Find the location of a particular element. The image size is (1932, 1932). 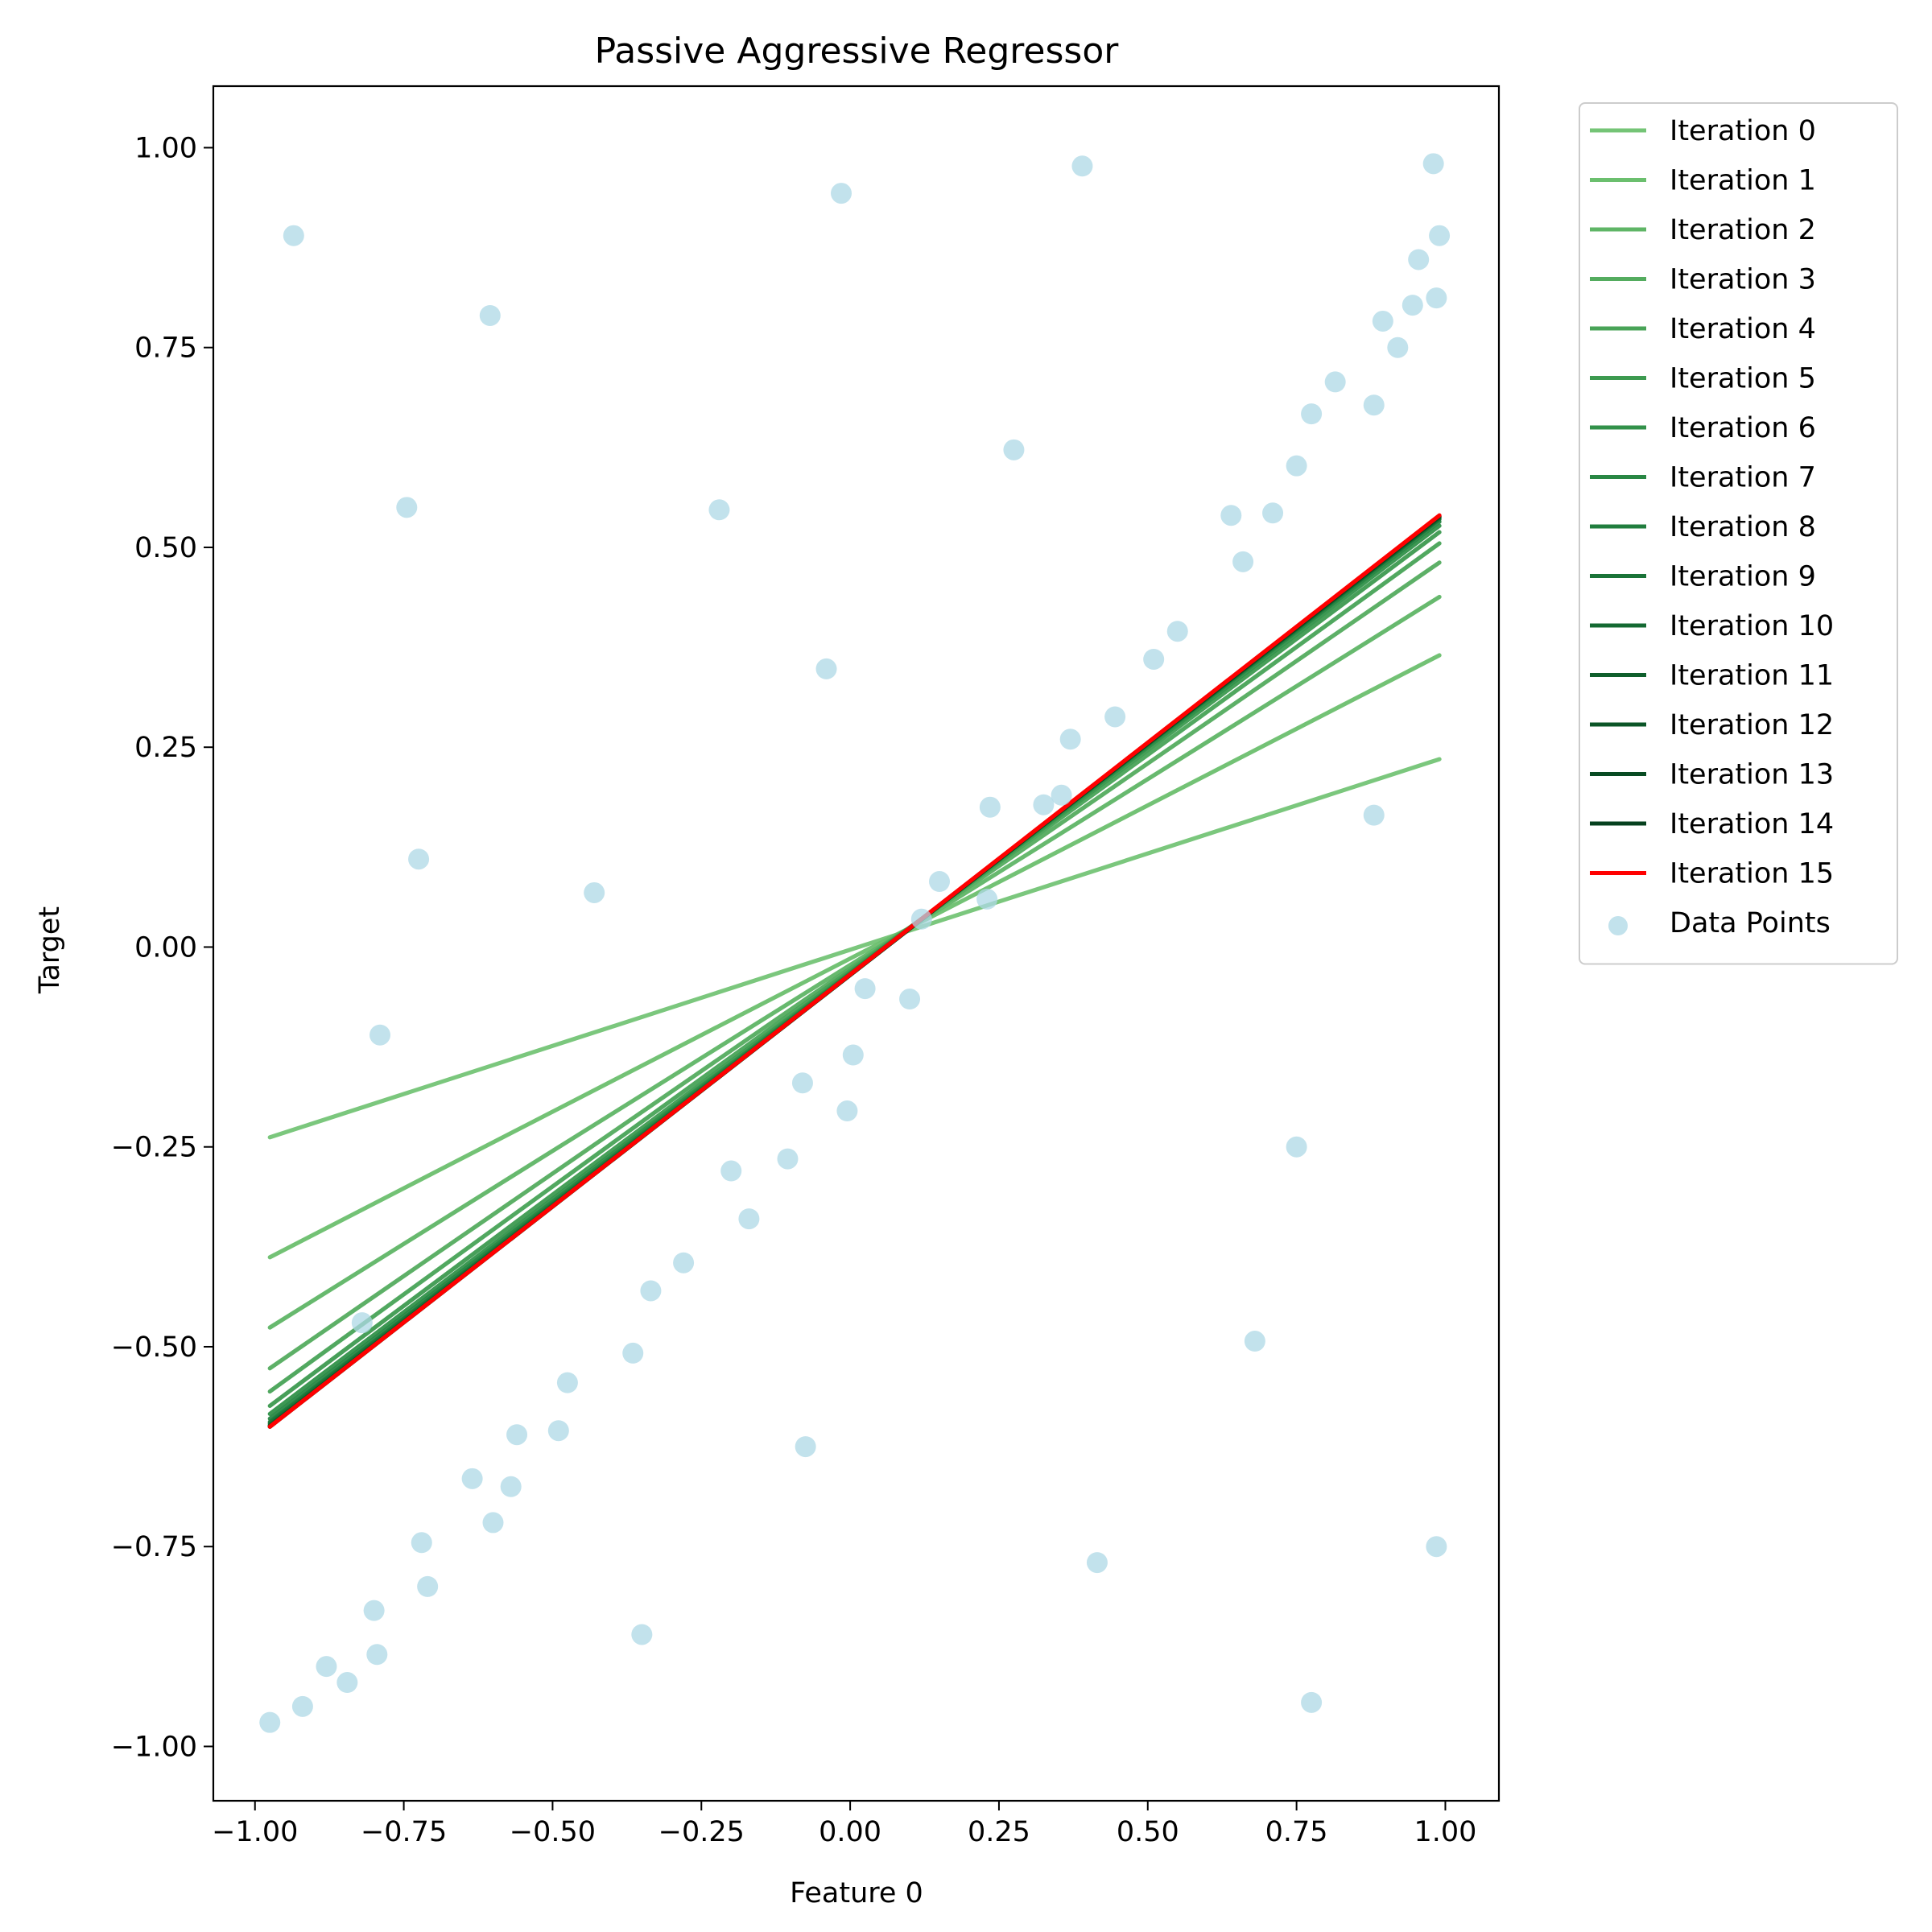

legend-label: Iteration 0 is located at coordinates (1743, 131).